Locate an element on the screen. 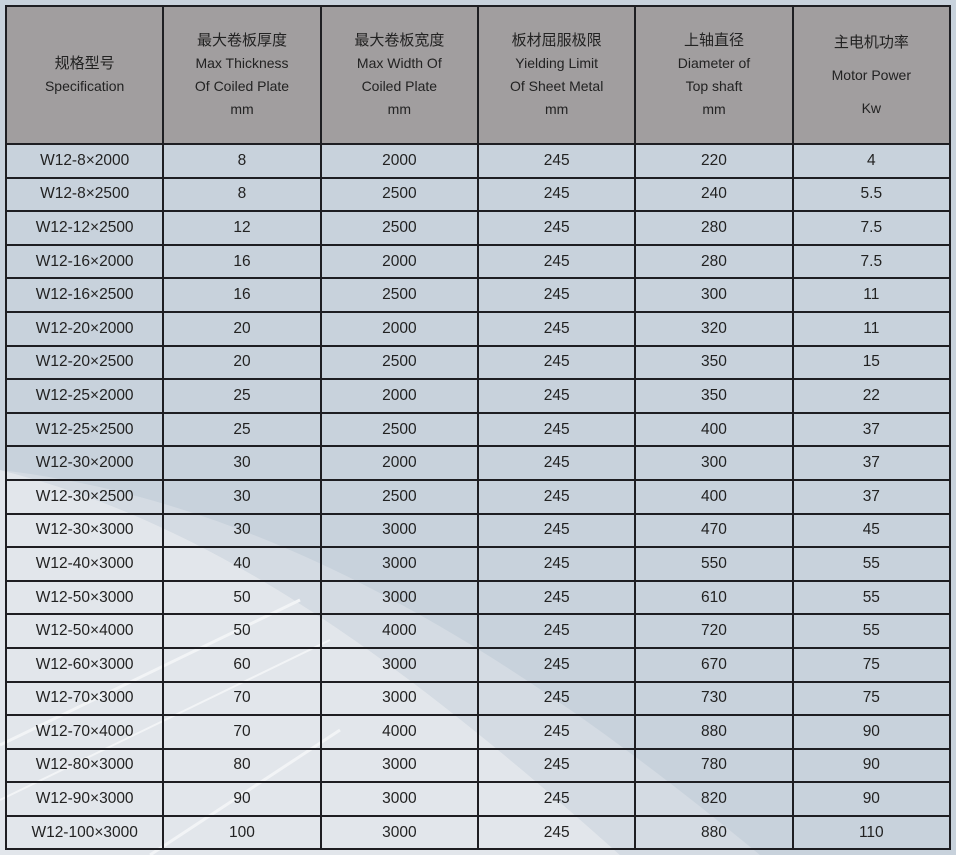 The image size is (956, 855). table-row: W12-90×3000 90 3000 245 820 90 is located at coordinates (478, 799).